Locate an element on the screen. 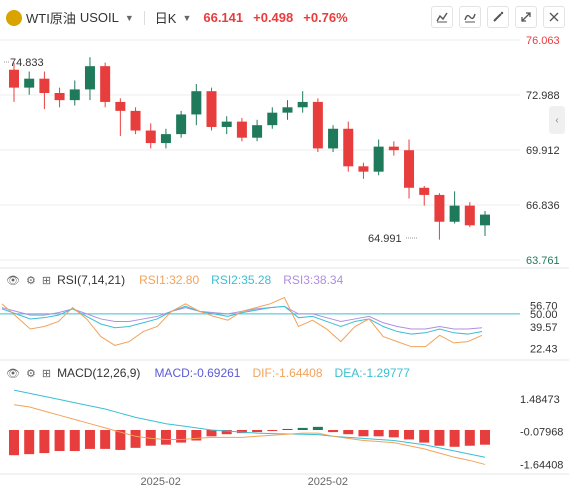 The height and width of the screenshot is (495, 569). brush-icon is located at coordinates (498, 17).